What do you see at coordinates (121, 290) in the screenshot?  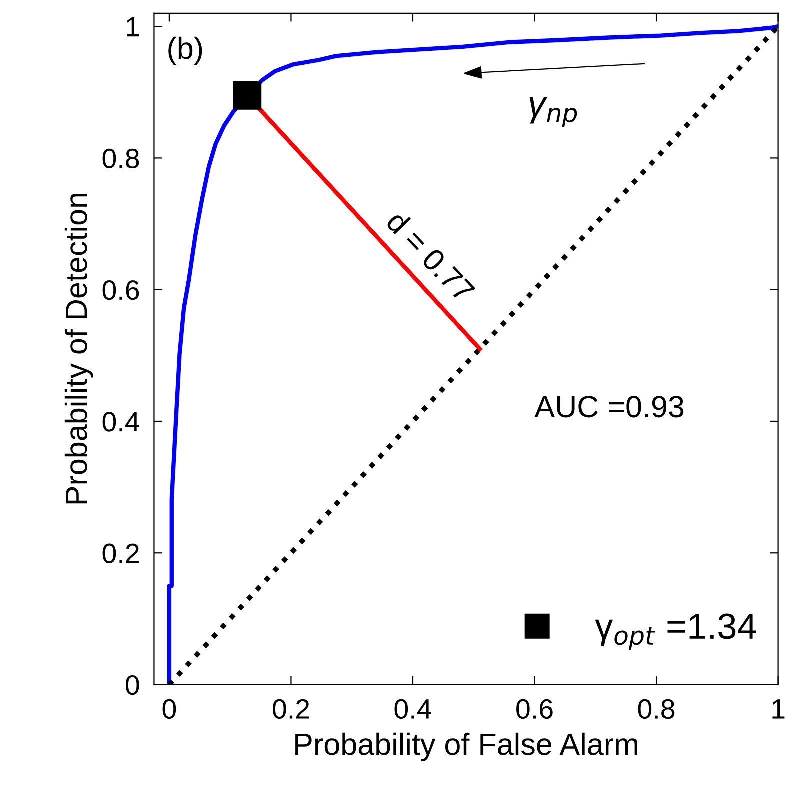 I see `y-tick-label: 0.6` at bounding box center [121, 290].